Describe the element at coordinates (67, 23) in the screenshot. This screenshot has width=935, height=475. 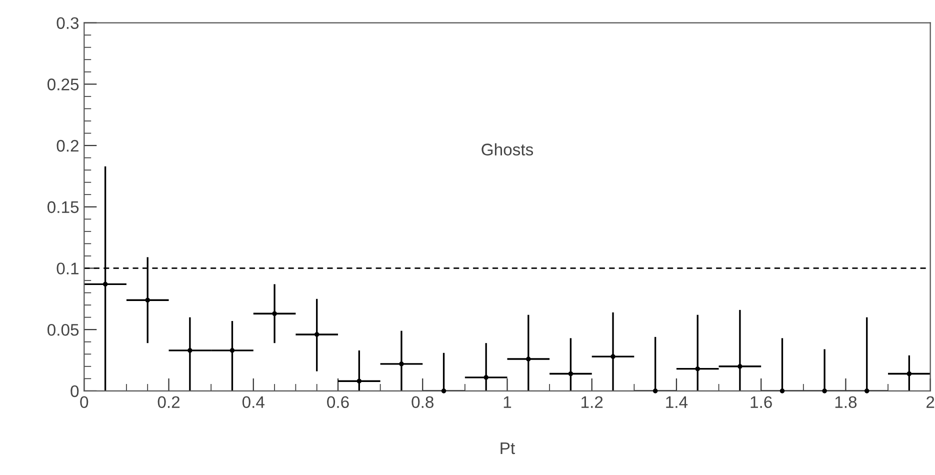
I see `y-tick-label: 0.3` at that location.